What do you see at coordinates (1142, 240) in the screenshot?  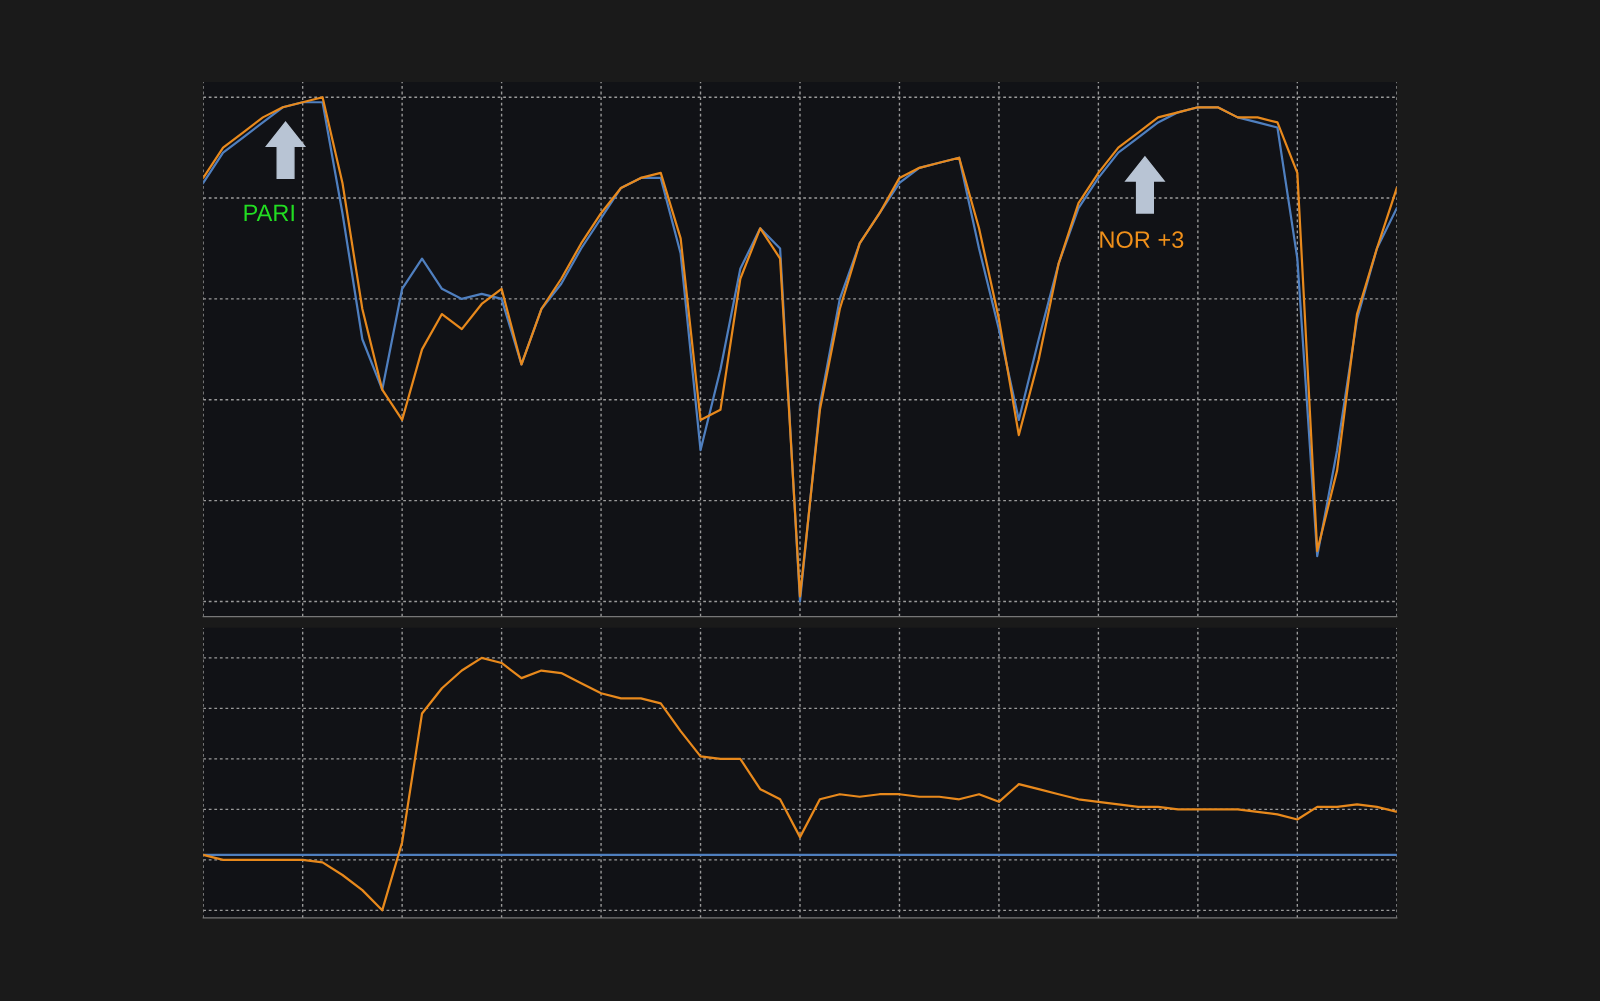 I see `annotation: NOR +3` at bounding box center [1142, 240].